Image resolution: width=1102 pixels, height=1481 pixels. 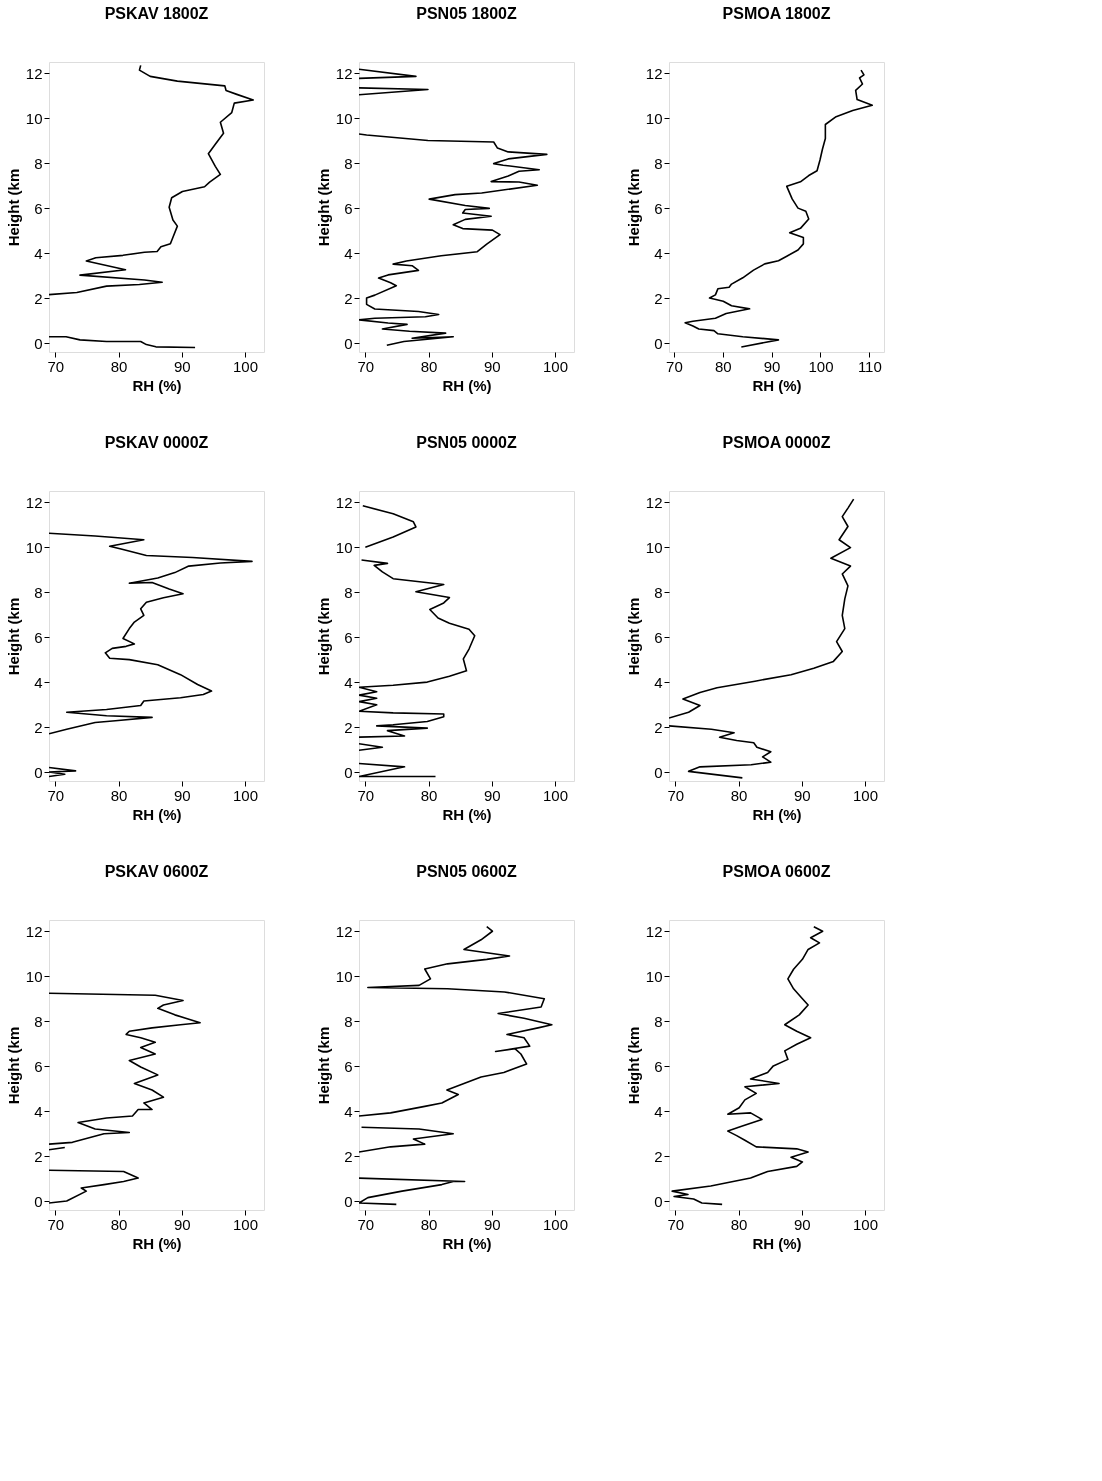 What do you see at coordinates (156, 871) in the screenshot?
I see `chart-title: PSKAV 0600Z` at bounding box center [156, 871].